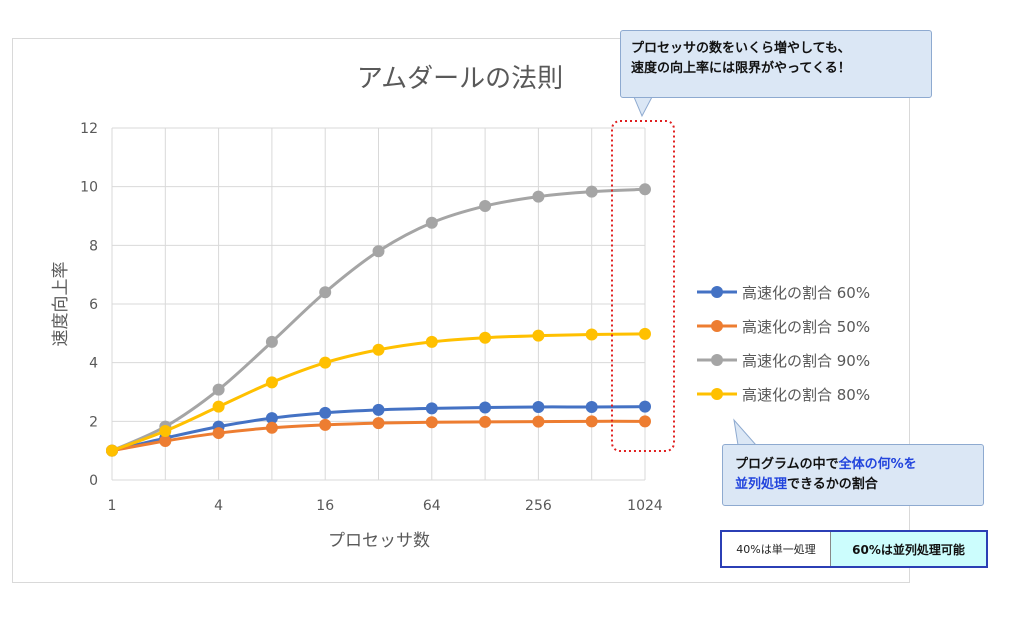  Describe the element at coordinates (643, 107) in the screenshot. I see `callout-top-tail` at that location.